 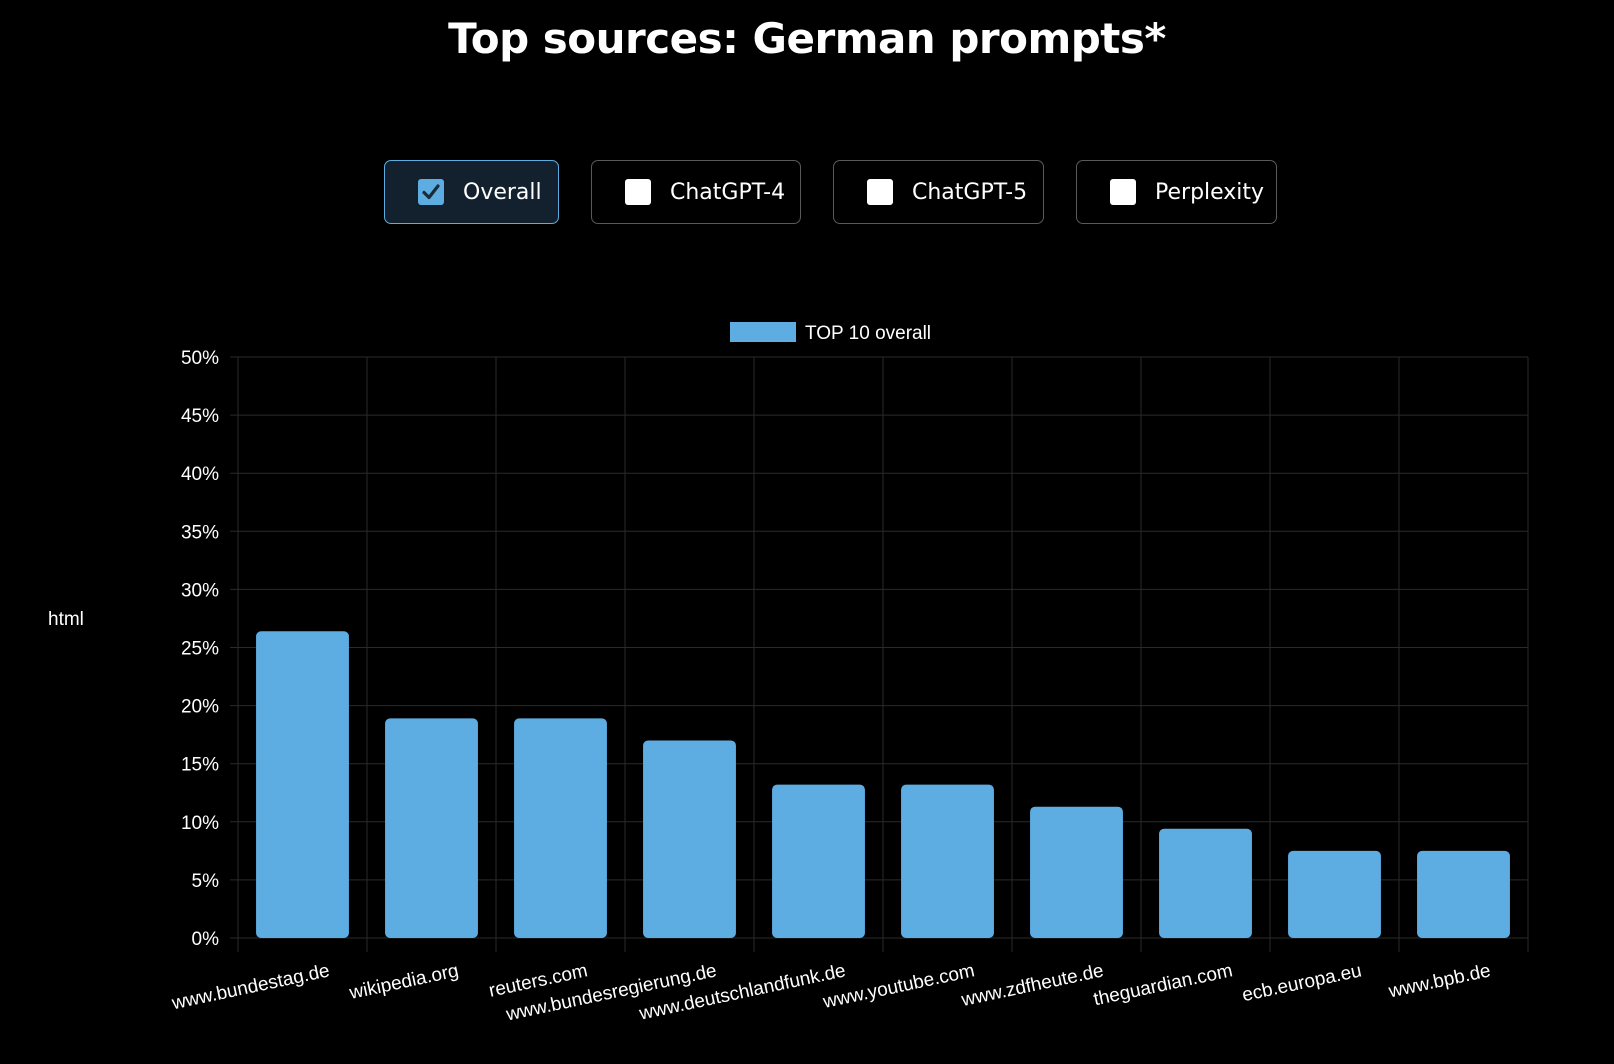 I want to click on y-tick-label: 25%, so click(x=200, y=649).